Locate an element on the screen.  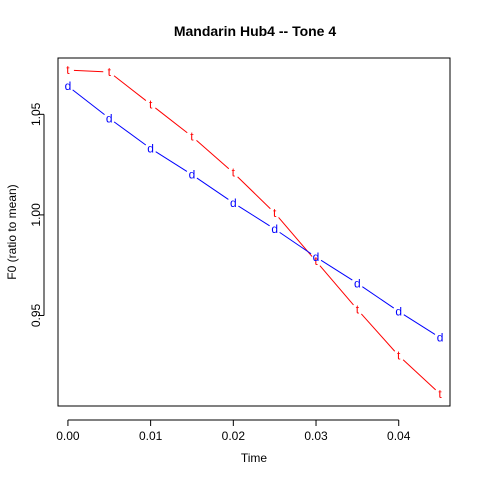
y-tick-label: 1.00 is located at coordinates (36, 215).